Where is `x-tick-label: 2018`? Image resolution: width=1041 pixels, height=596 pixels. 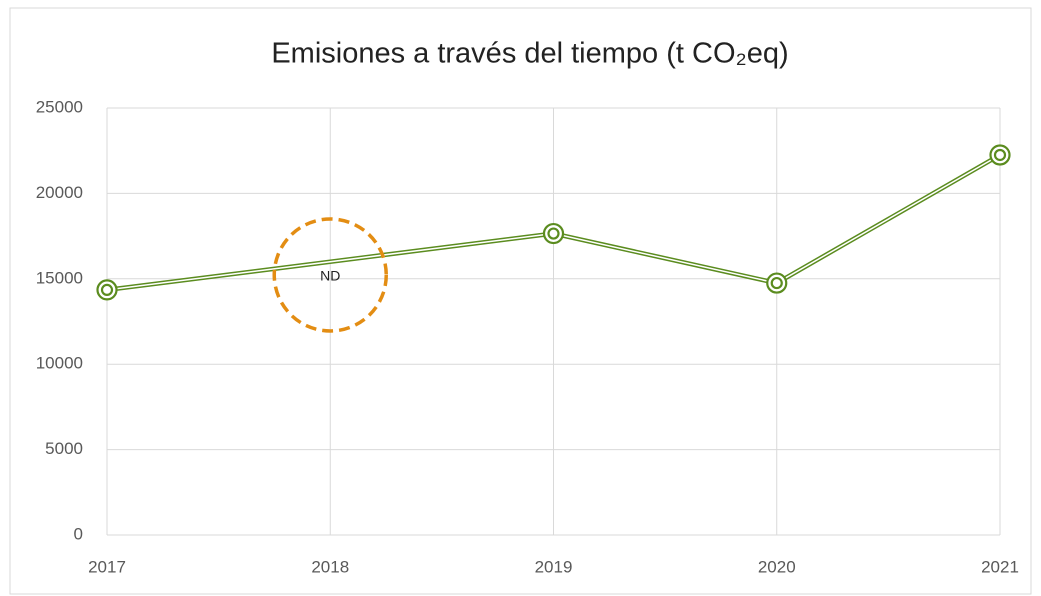
x-tick-label: 2018 is located at coordinates (330, 566).